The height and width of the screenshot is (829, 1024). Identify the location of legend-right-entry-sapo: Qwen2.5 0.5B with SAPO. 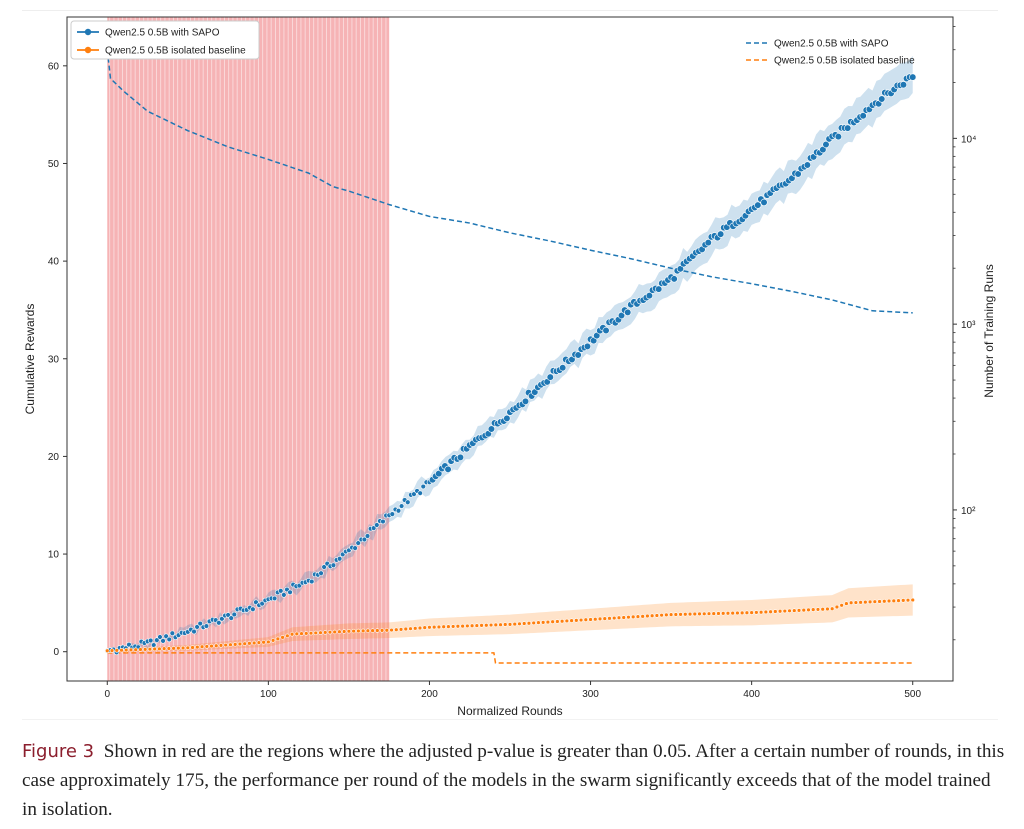
(817, 44).